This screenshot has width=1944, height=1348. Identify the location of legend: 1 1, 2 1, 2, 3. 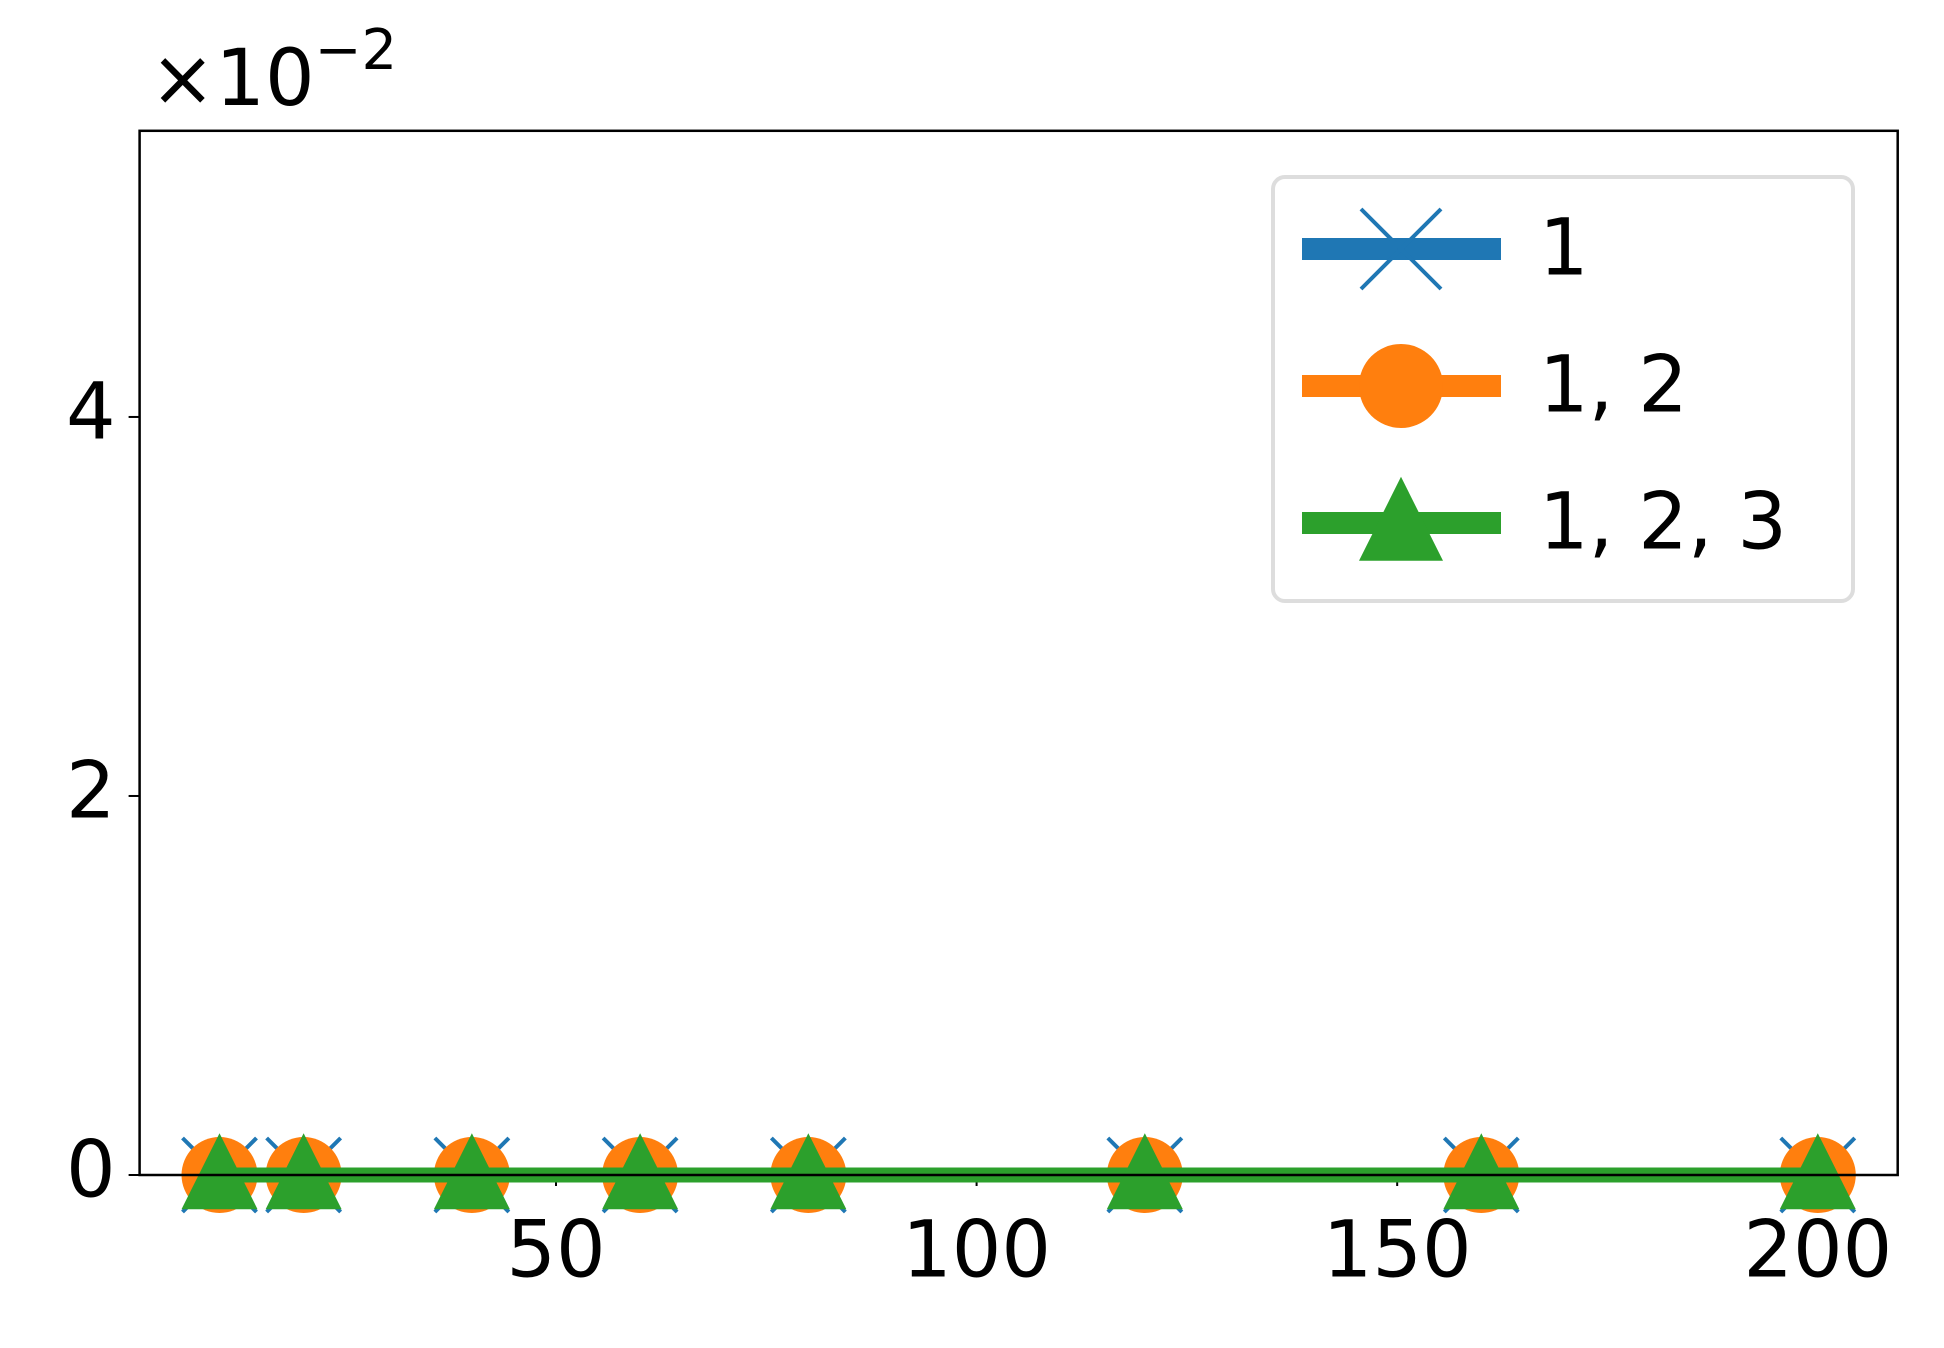
(1563, 389).